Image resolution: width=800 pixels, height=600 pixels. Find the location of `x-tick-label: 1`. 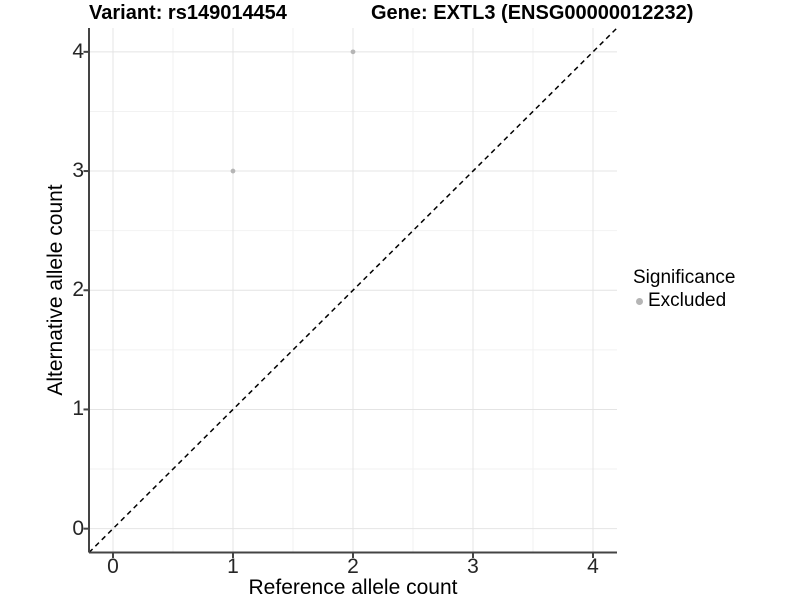

x-tick-label: 1 is located at coordinates (233, 566).